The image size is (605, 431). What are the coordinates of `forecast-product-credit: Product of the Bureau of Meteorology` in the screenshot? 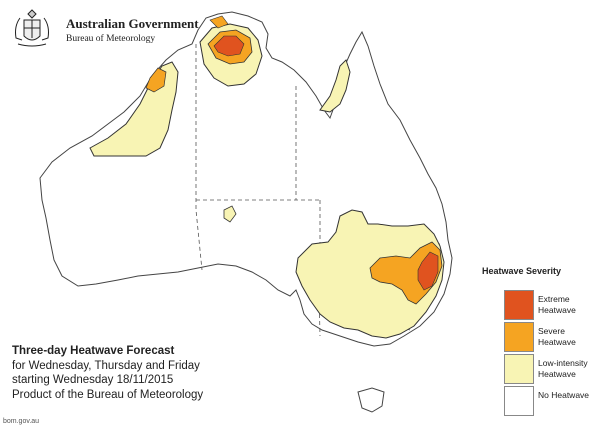 It's located at (108, 394).